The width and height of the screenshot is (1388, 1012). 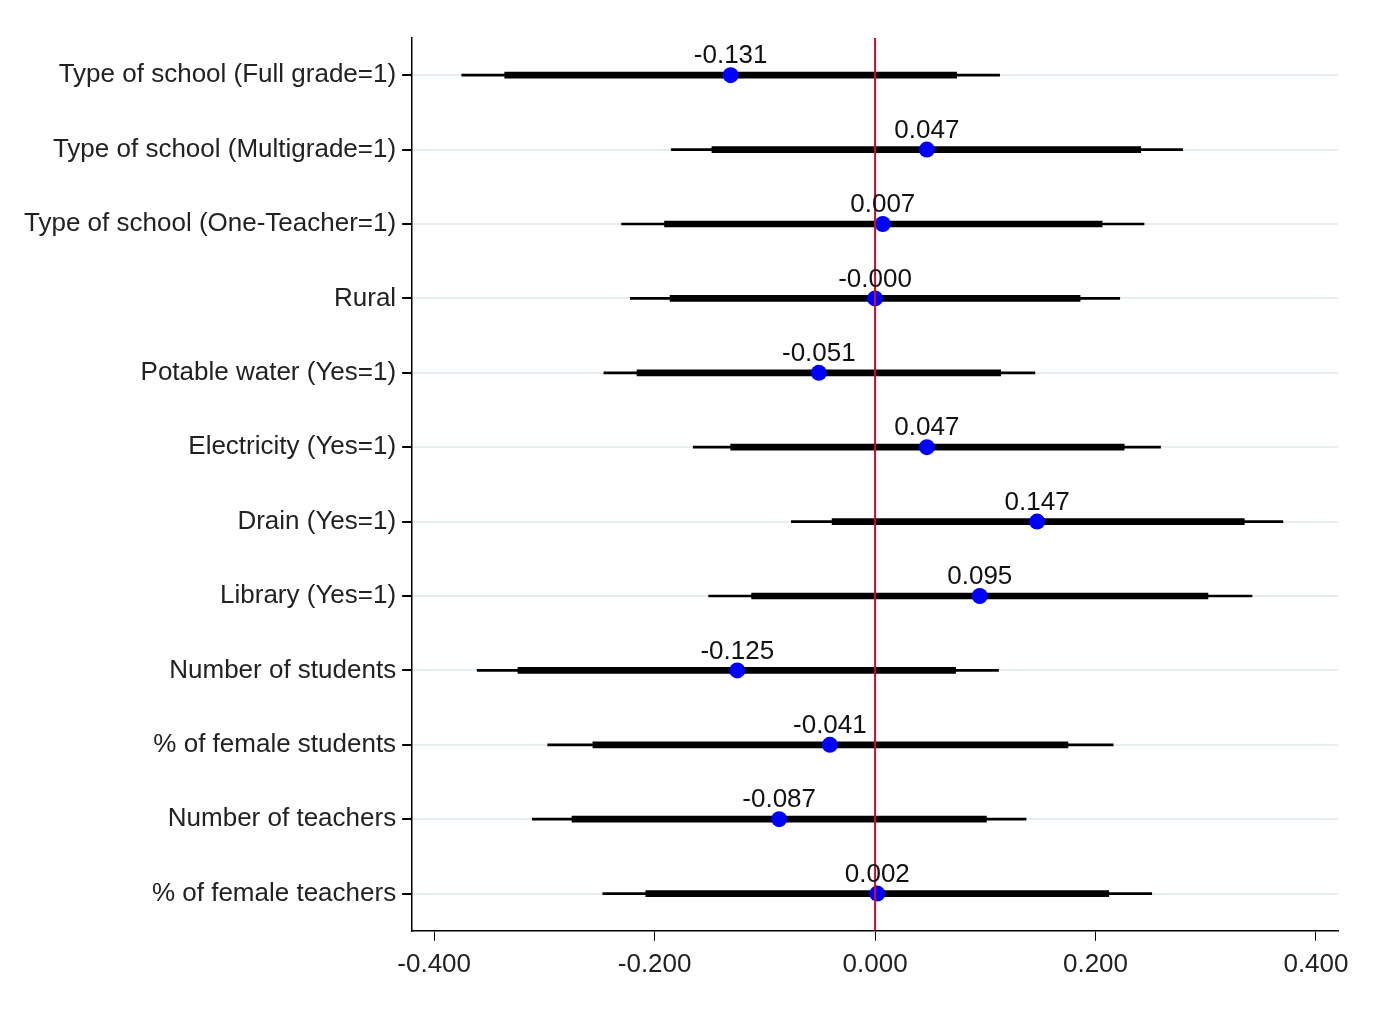 I want to click on y-tick-label: % of female teachers, so click(x=274, y=891).